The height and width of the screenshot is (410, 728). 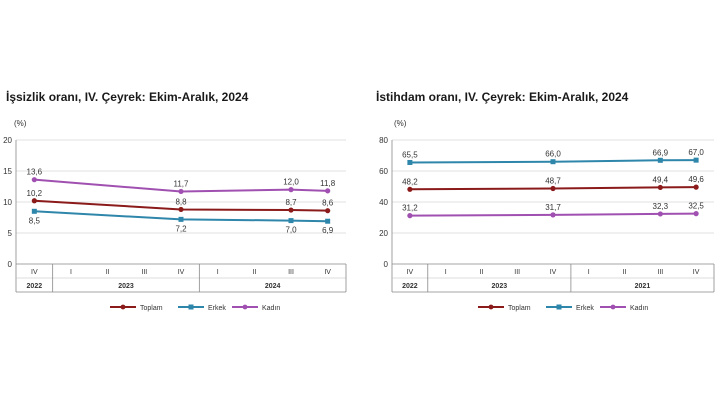 I want to click on year-label: 2021, so click(x=643, y=286).